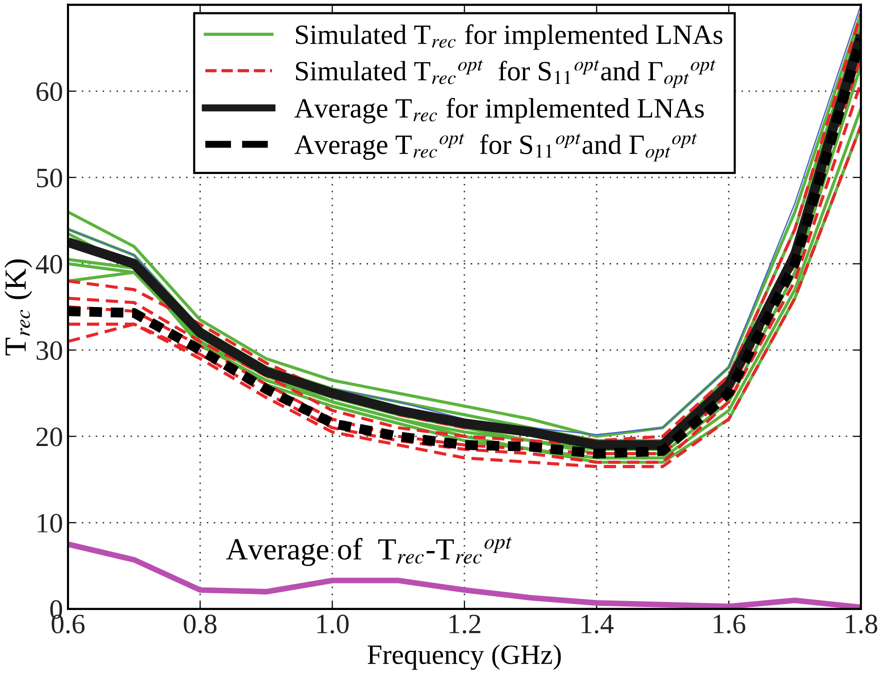 The height and width of the screenshot is (692, 883). Describe the element at coordinates (49, 437) in the screenshot. I see `y-tick-label: 20` at that location.